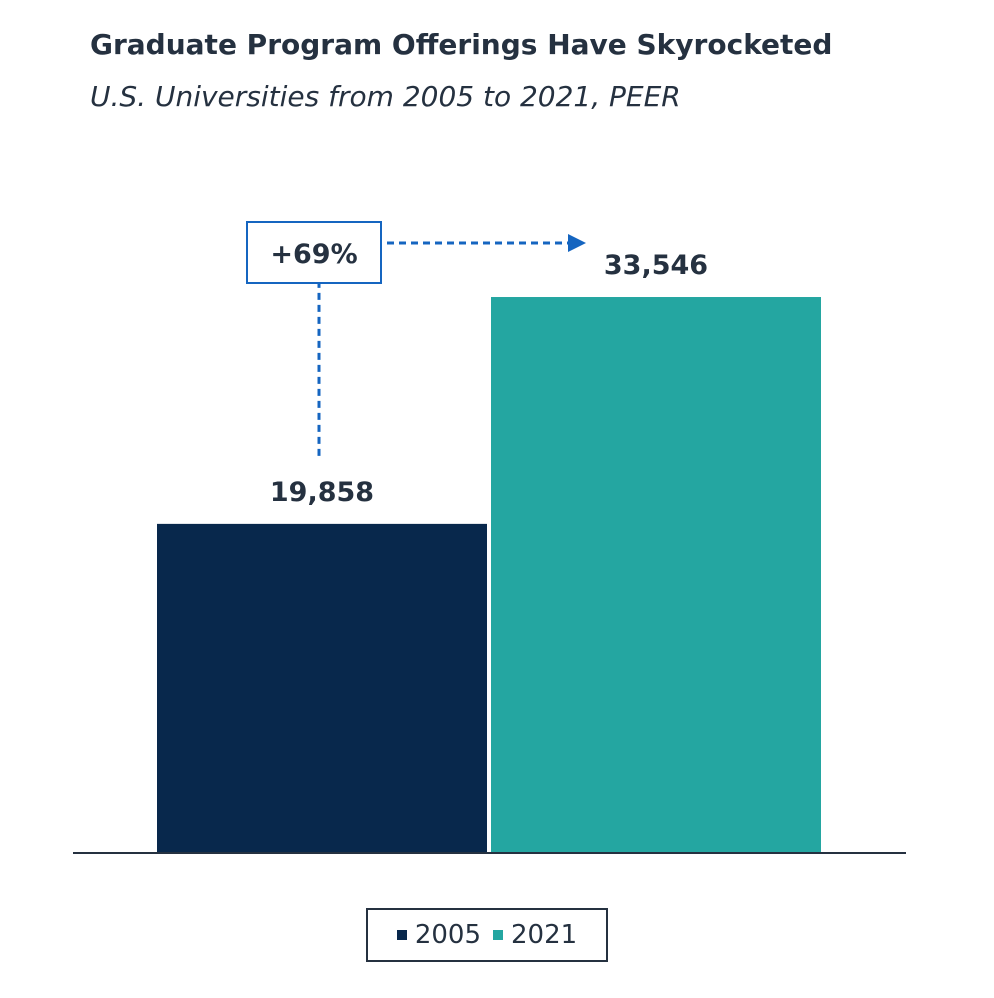 This screenshot has width=994, height=998. What do you see at coordinates (447, 935) in the screenshot?
I see `legend-label-2005: 2005` at bounding box center [447, 935].